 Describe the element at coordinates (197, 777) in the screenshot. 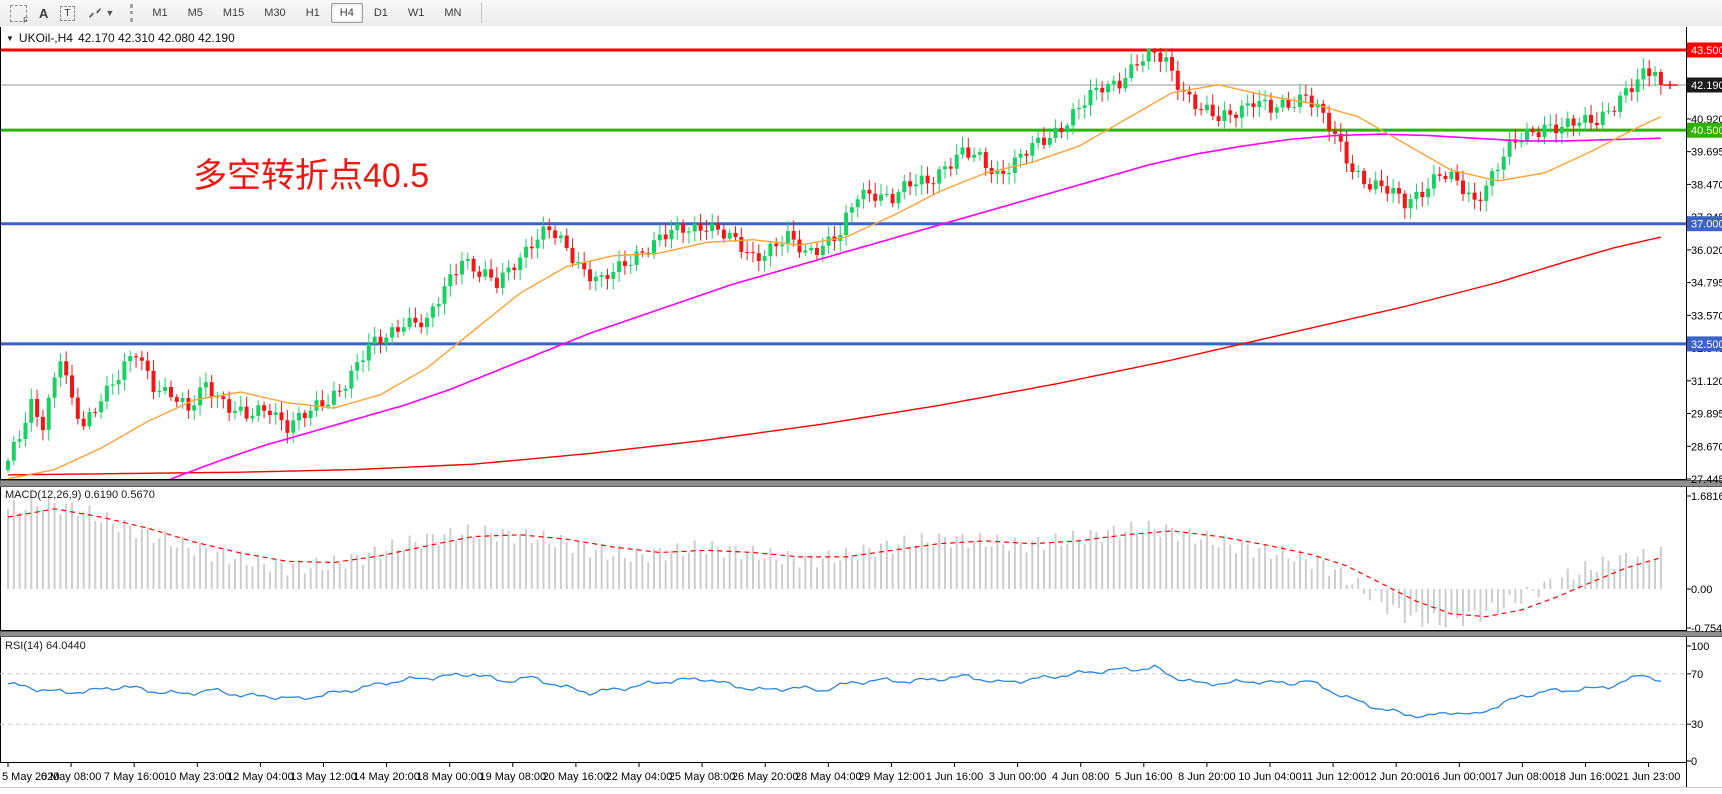

I see `time-tick-label: 10 May 23:00` at that location.